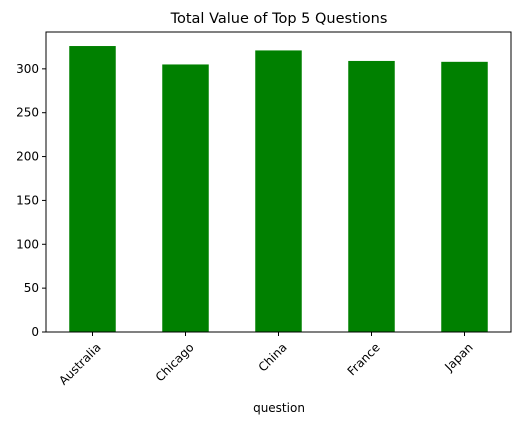 The height and width of the screenshot is (429, 521). I want to click on y-tick-label: 150, so click(27, 200).